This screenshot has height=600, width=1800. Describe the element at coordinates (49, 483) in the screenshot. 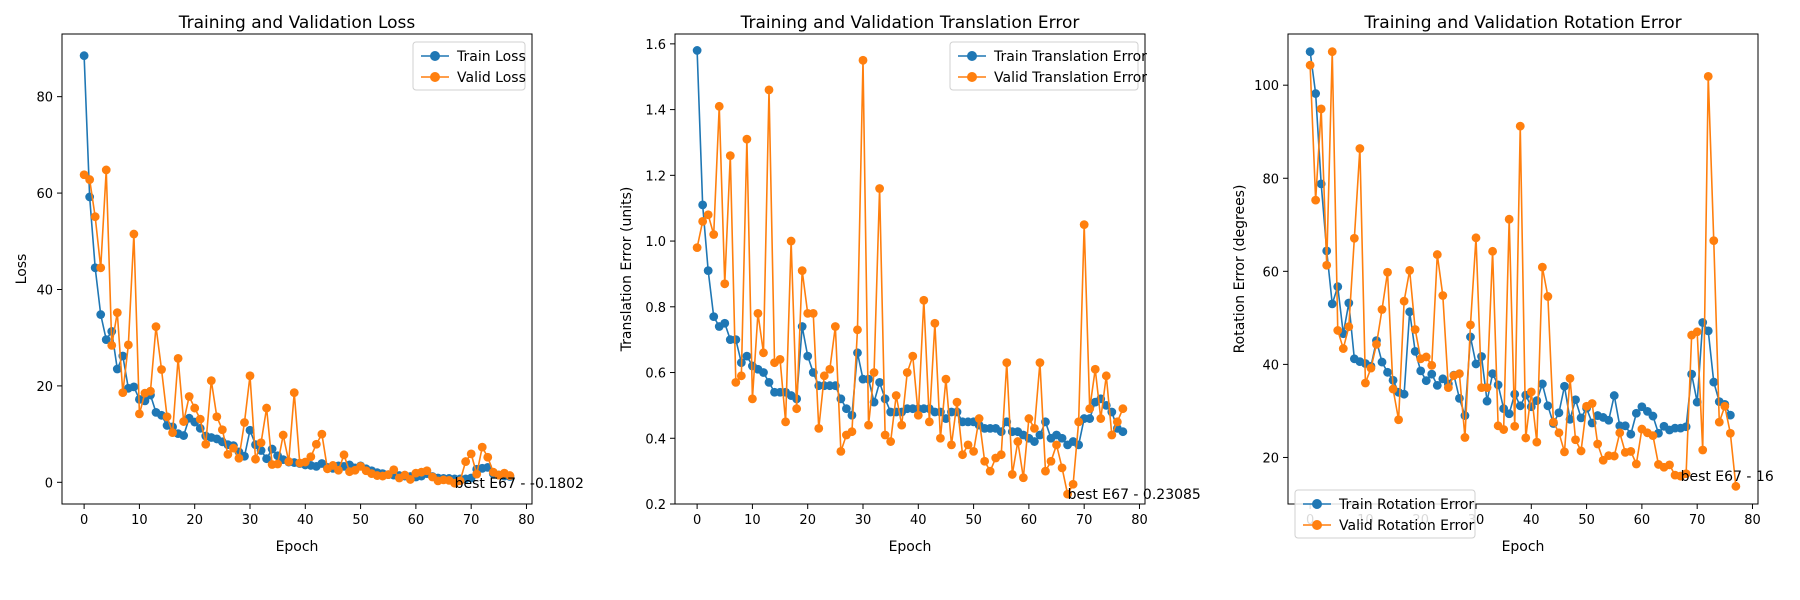

I see `loss-y-tick-label: 0` at that location.